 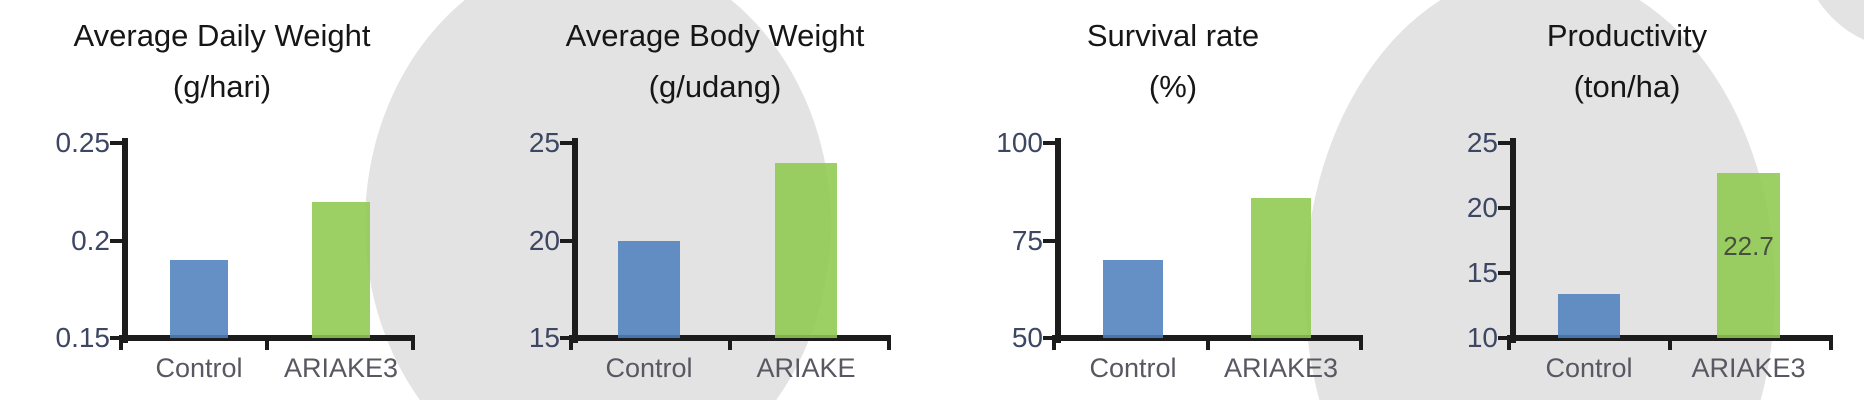 I want to click on y-tick-label: 0.15, so click(x=83, y=337).